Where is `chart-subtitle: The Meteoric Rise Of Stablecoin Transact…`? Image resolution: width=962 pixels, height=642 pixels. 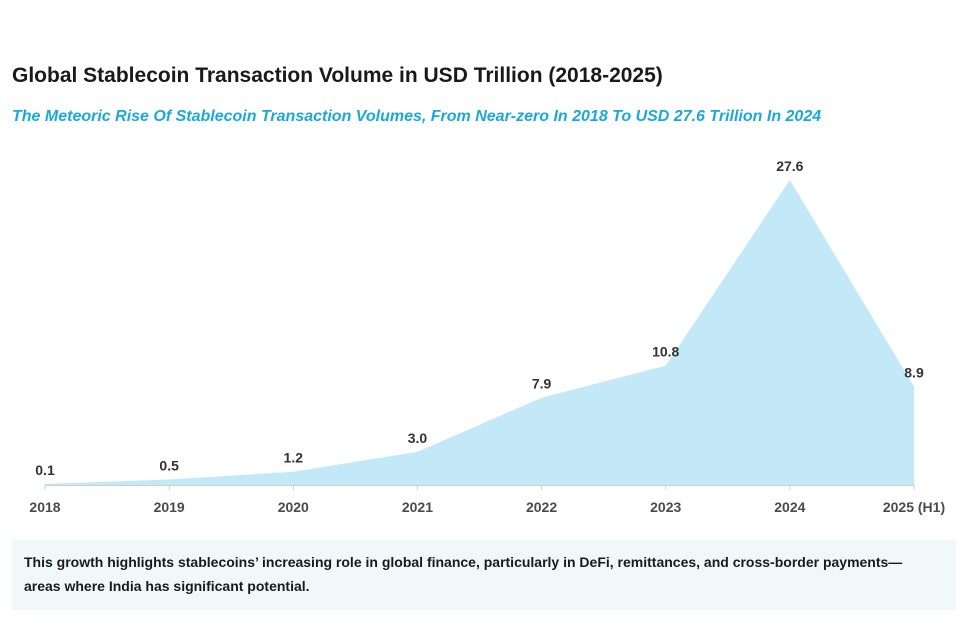 chart-subtitle: The Meteoric Rise Of Stablecoin Transact… is located at coordinates (417, 116).